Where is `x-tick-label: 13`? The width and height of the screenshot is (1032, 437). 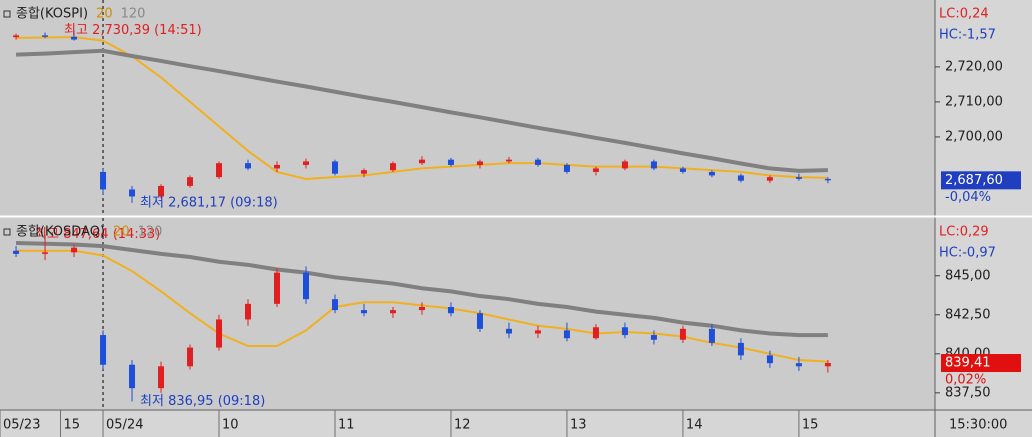
x-tick-label: 13 is located at coordinates (578, 425).